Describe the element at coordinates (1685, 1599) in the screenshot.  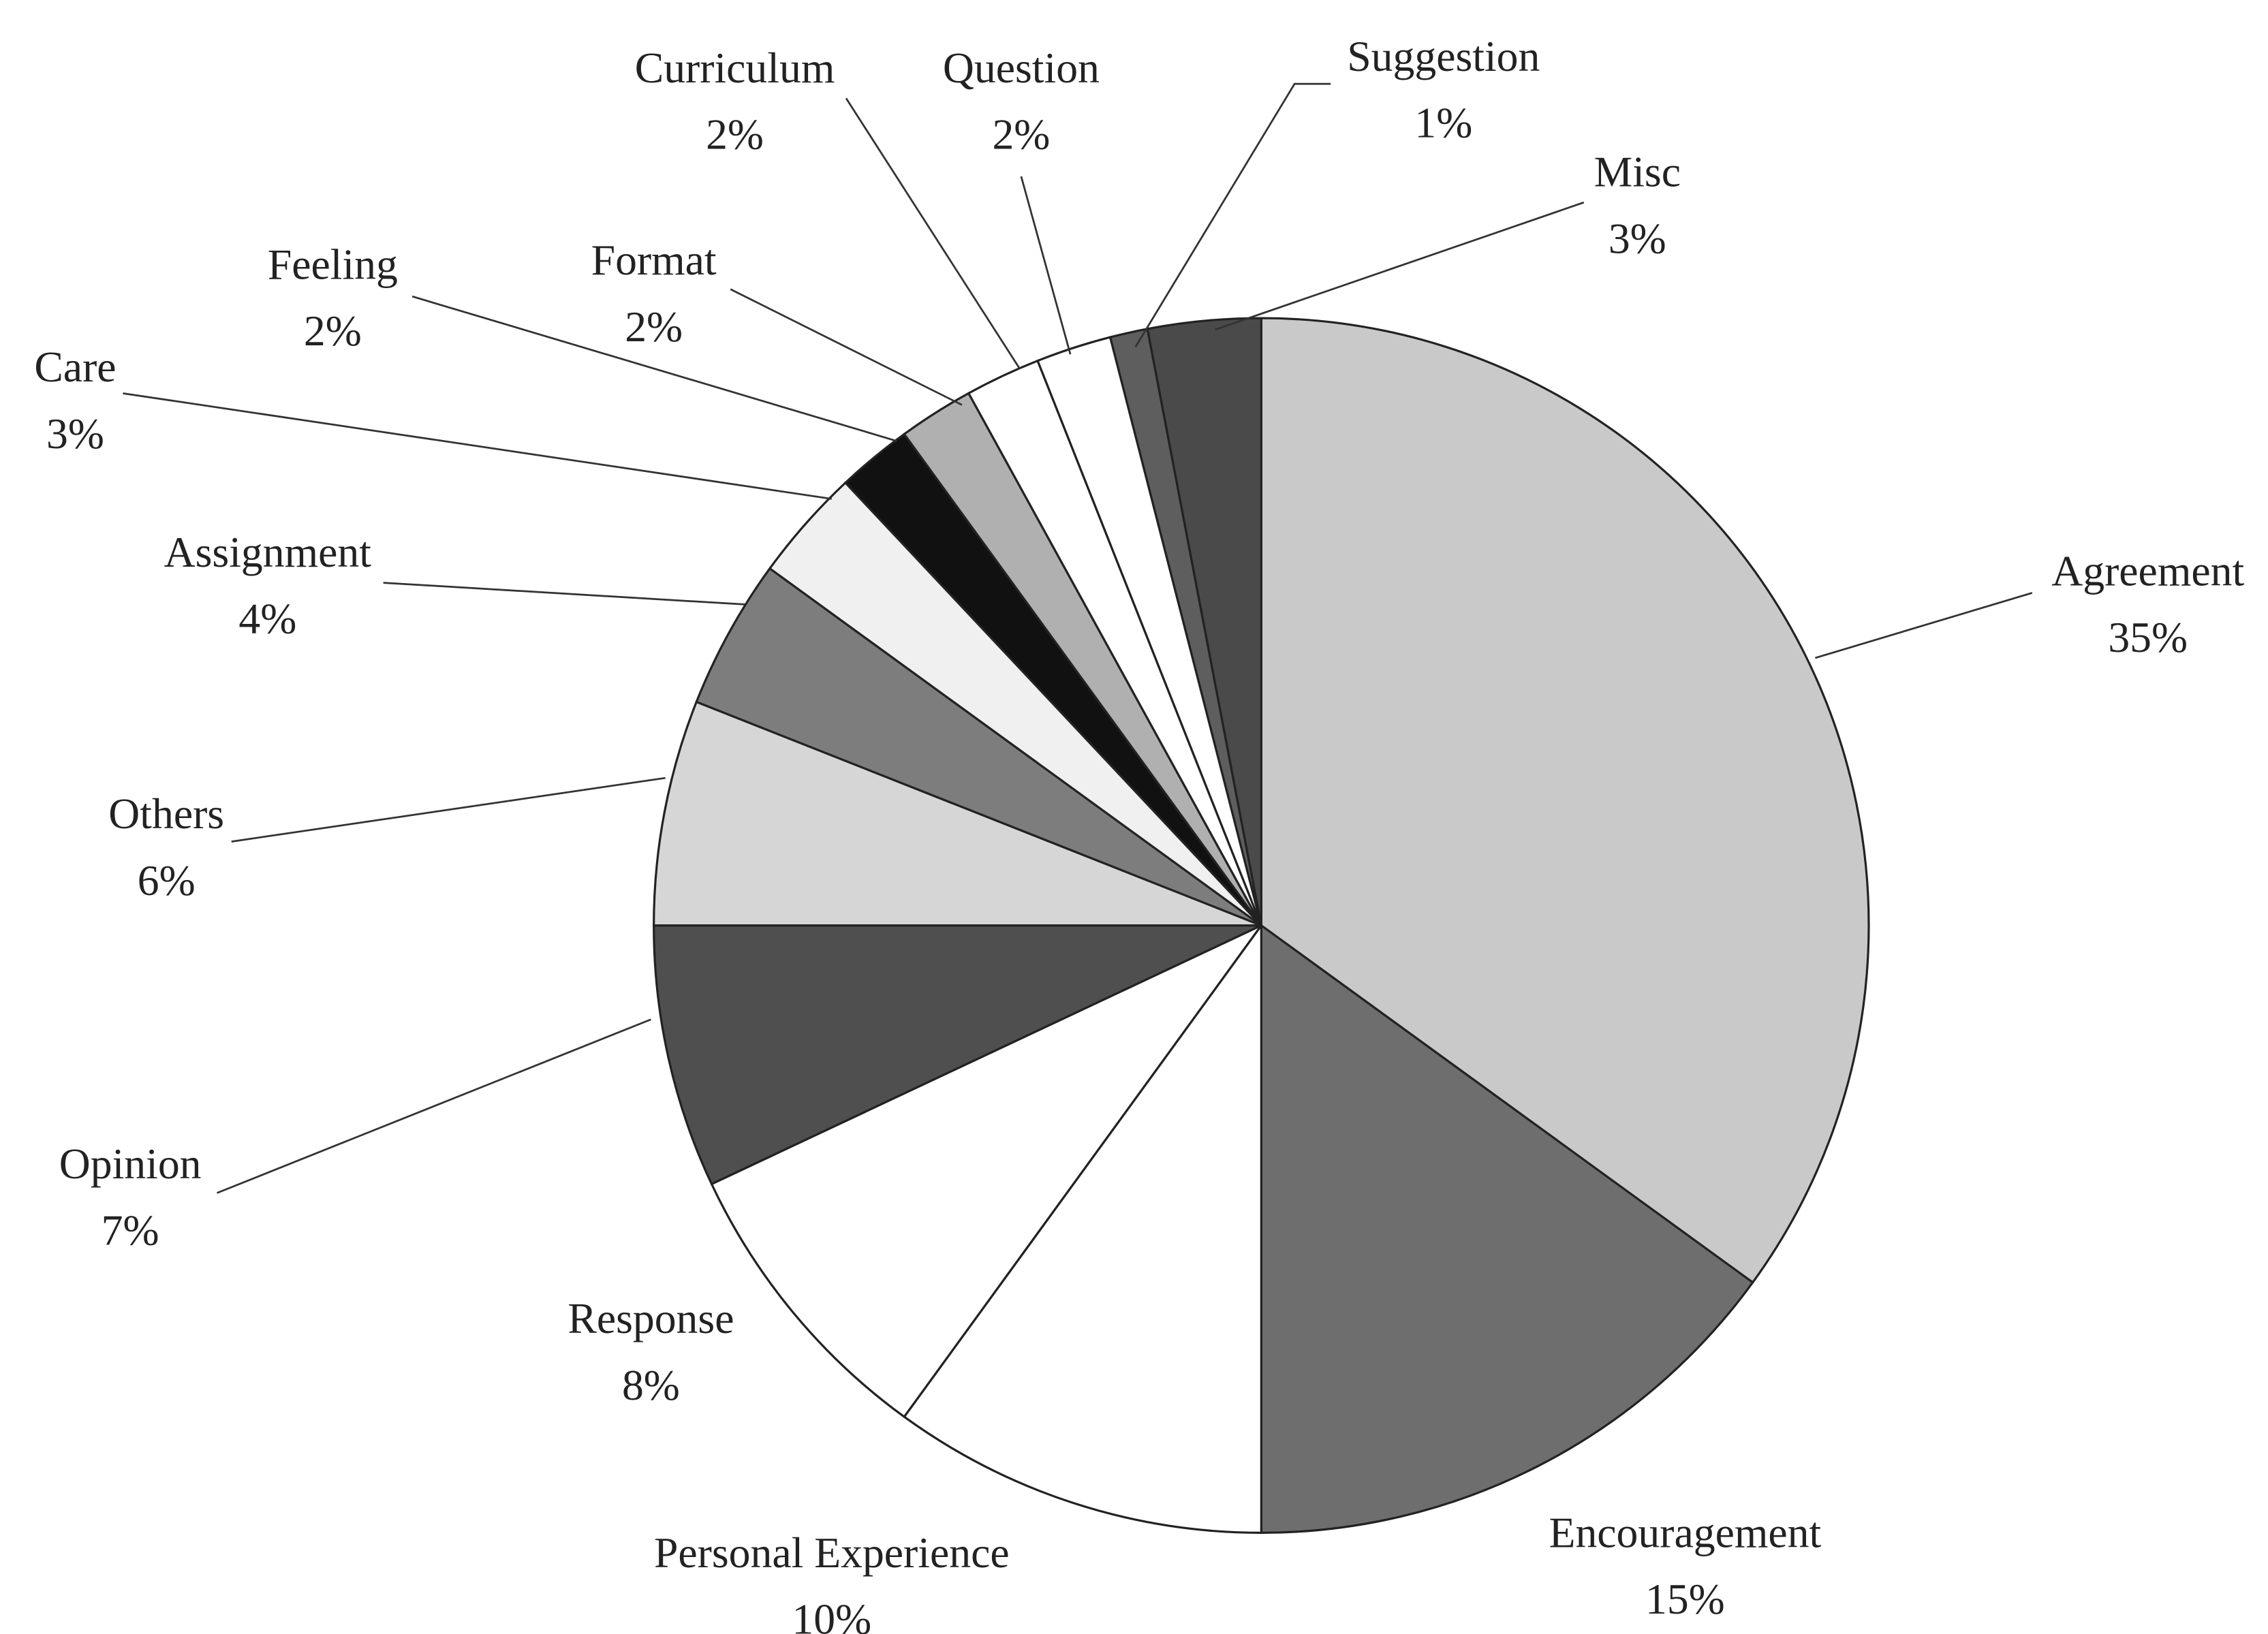
I see `slice-value-label: 15%` at that location.